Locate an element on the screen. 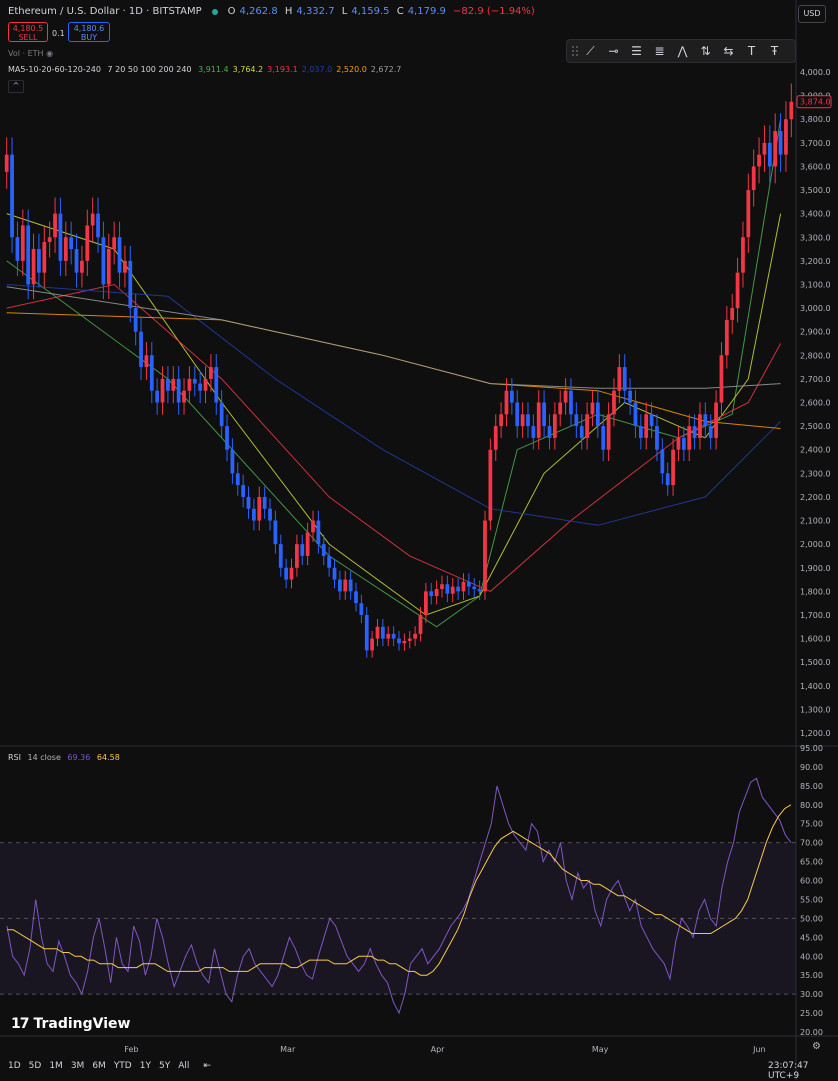 This screenshot has height=1081, width=838. range-1d: 1D is located at coordinates (14, 1066).